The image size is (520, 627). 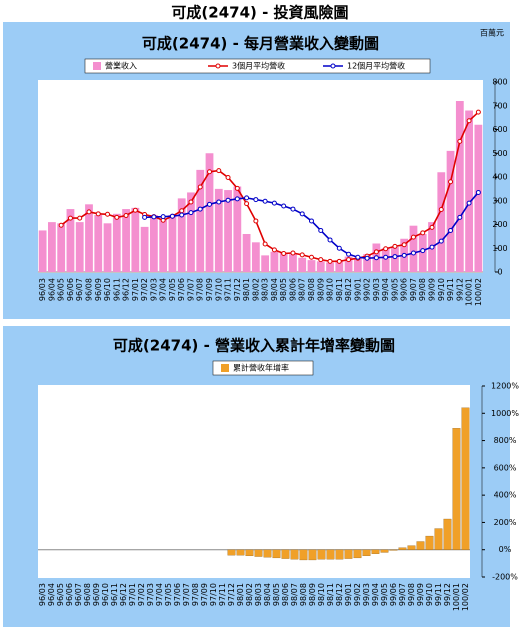 I want to click on x-tick-label: 98/12, so click(x=339, y=594).